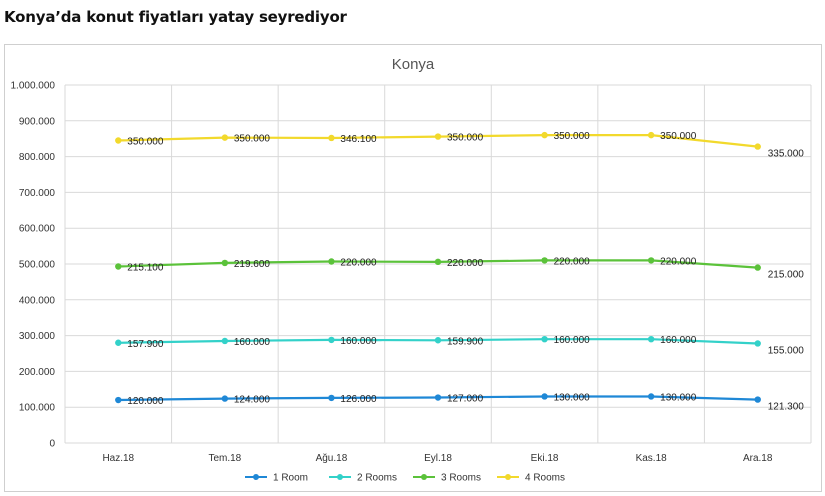 The height and width of the screenshot is (496, 825). Describe the element at coordinates (340, 477) in the screenshot. I see `legend-marker-2-rooms` at that location.